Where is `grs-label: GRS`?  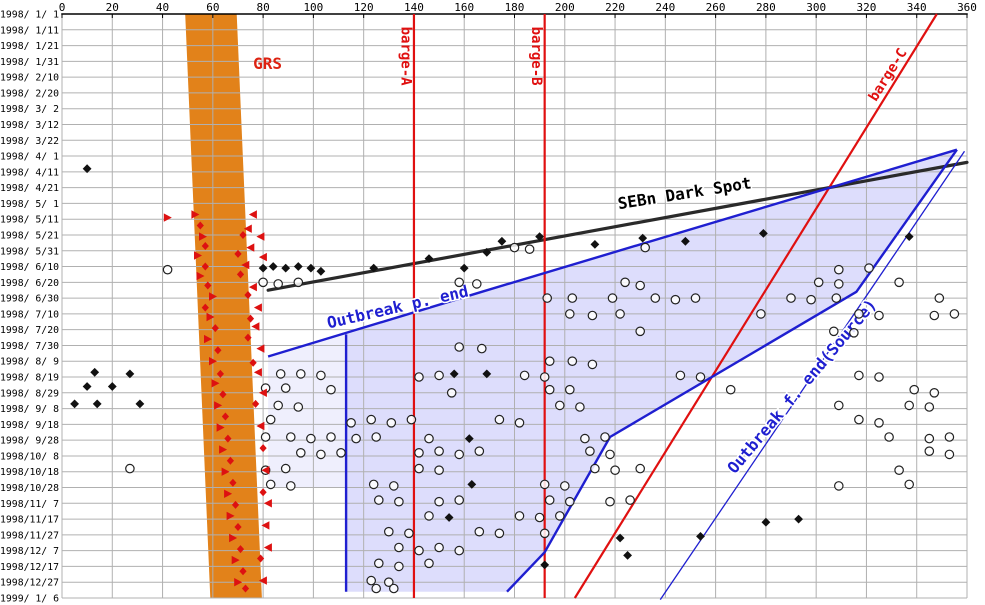
grs-label: GRS is located at coordinates (267, 63).